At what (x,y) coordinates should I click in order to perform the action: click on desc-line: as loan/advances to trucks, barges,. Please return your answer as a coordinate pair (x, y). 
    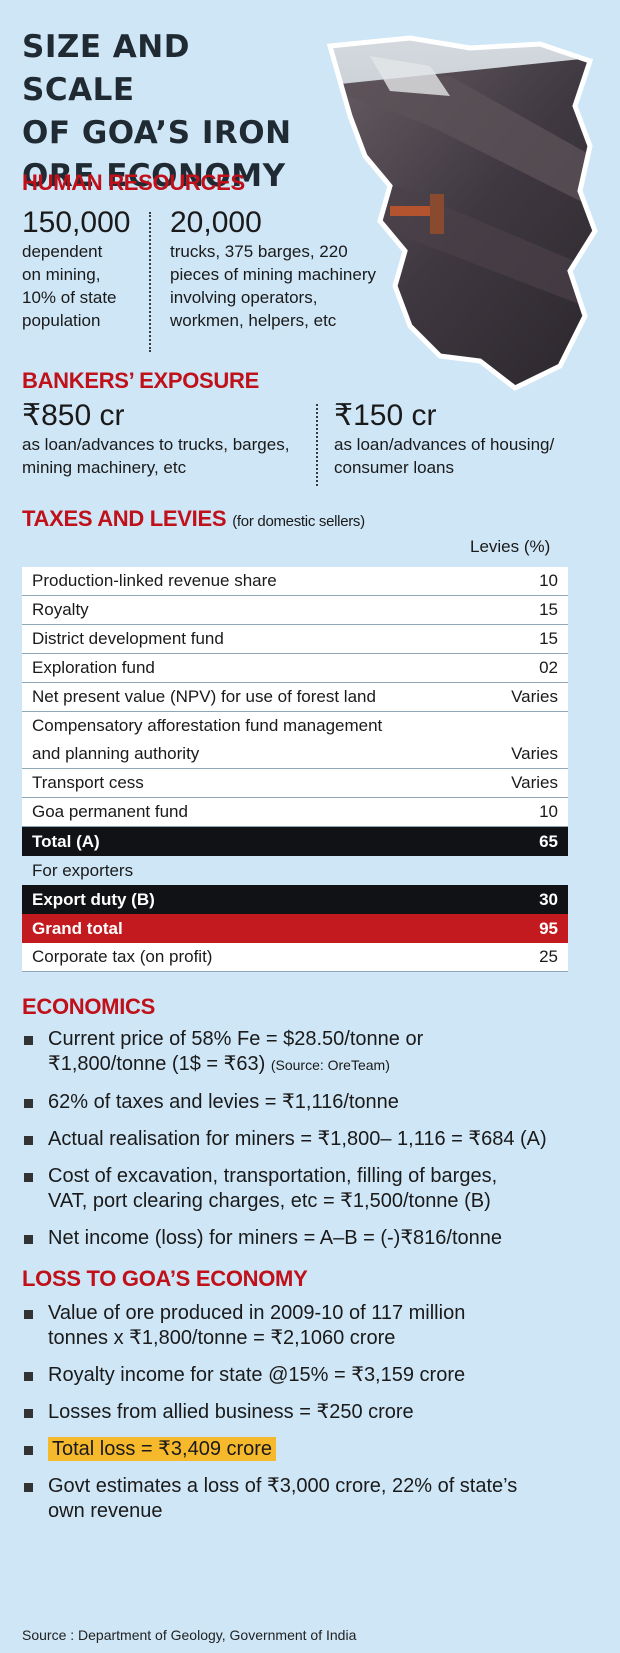
    Looking at the image, I should click on (156, 444).